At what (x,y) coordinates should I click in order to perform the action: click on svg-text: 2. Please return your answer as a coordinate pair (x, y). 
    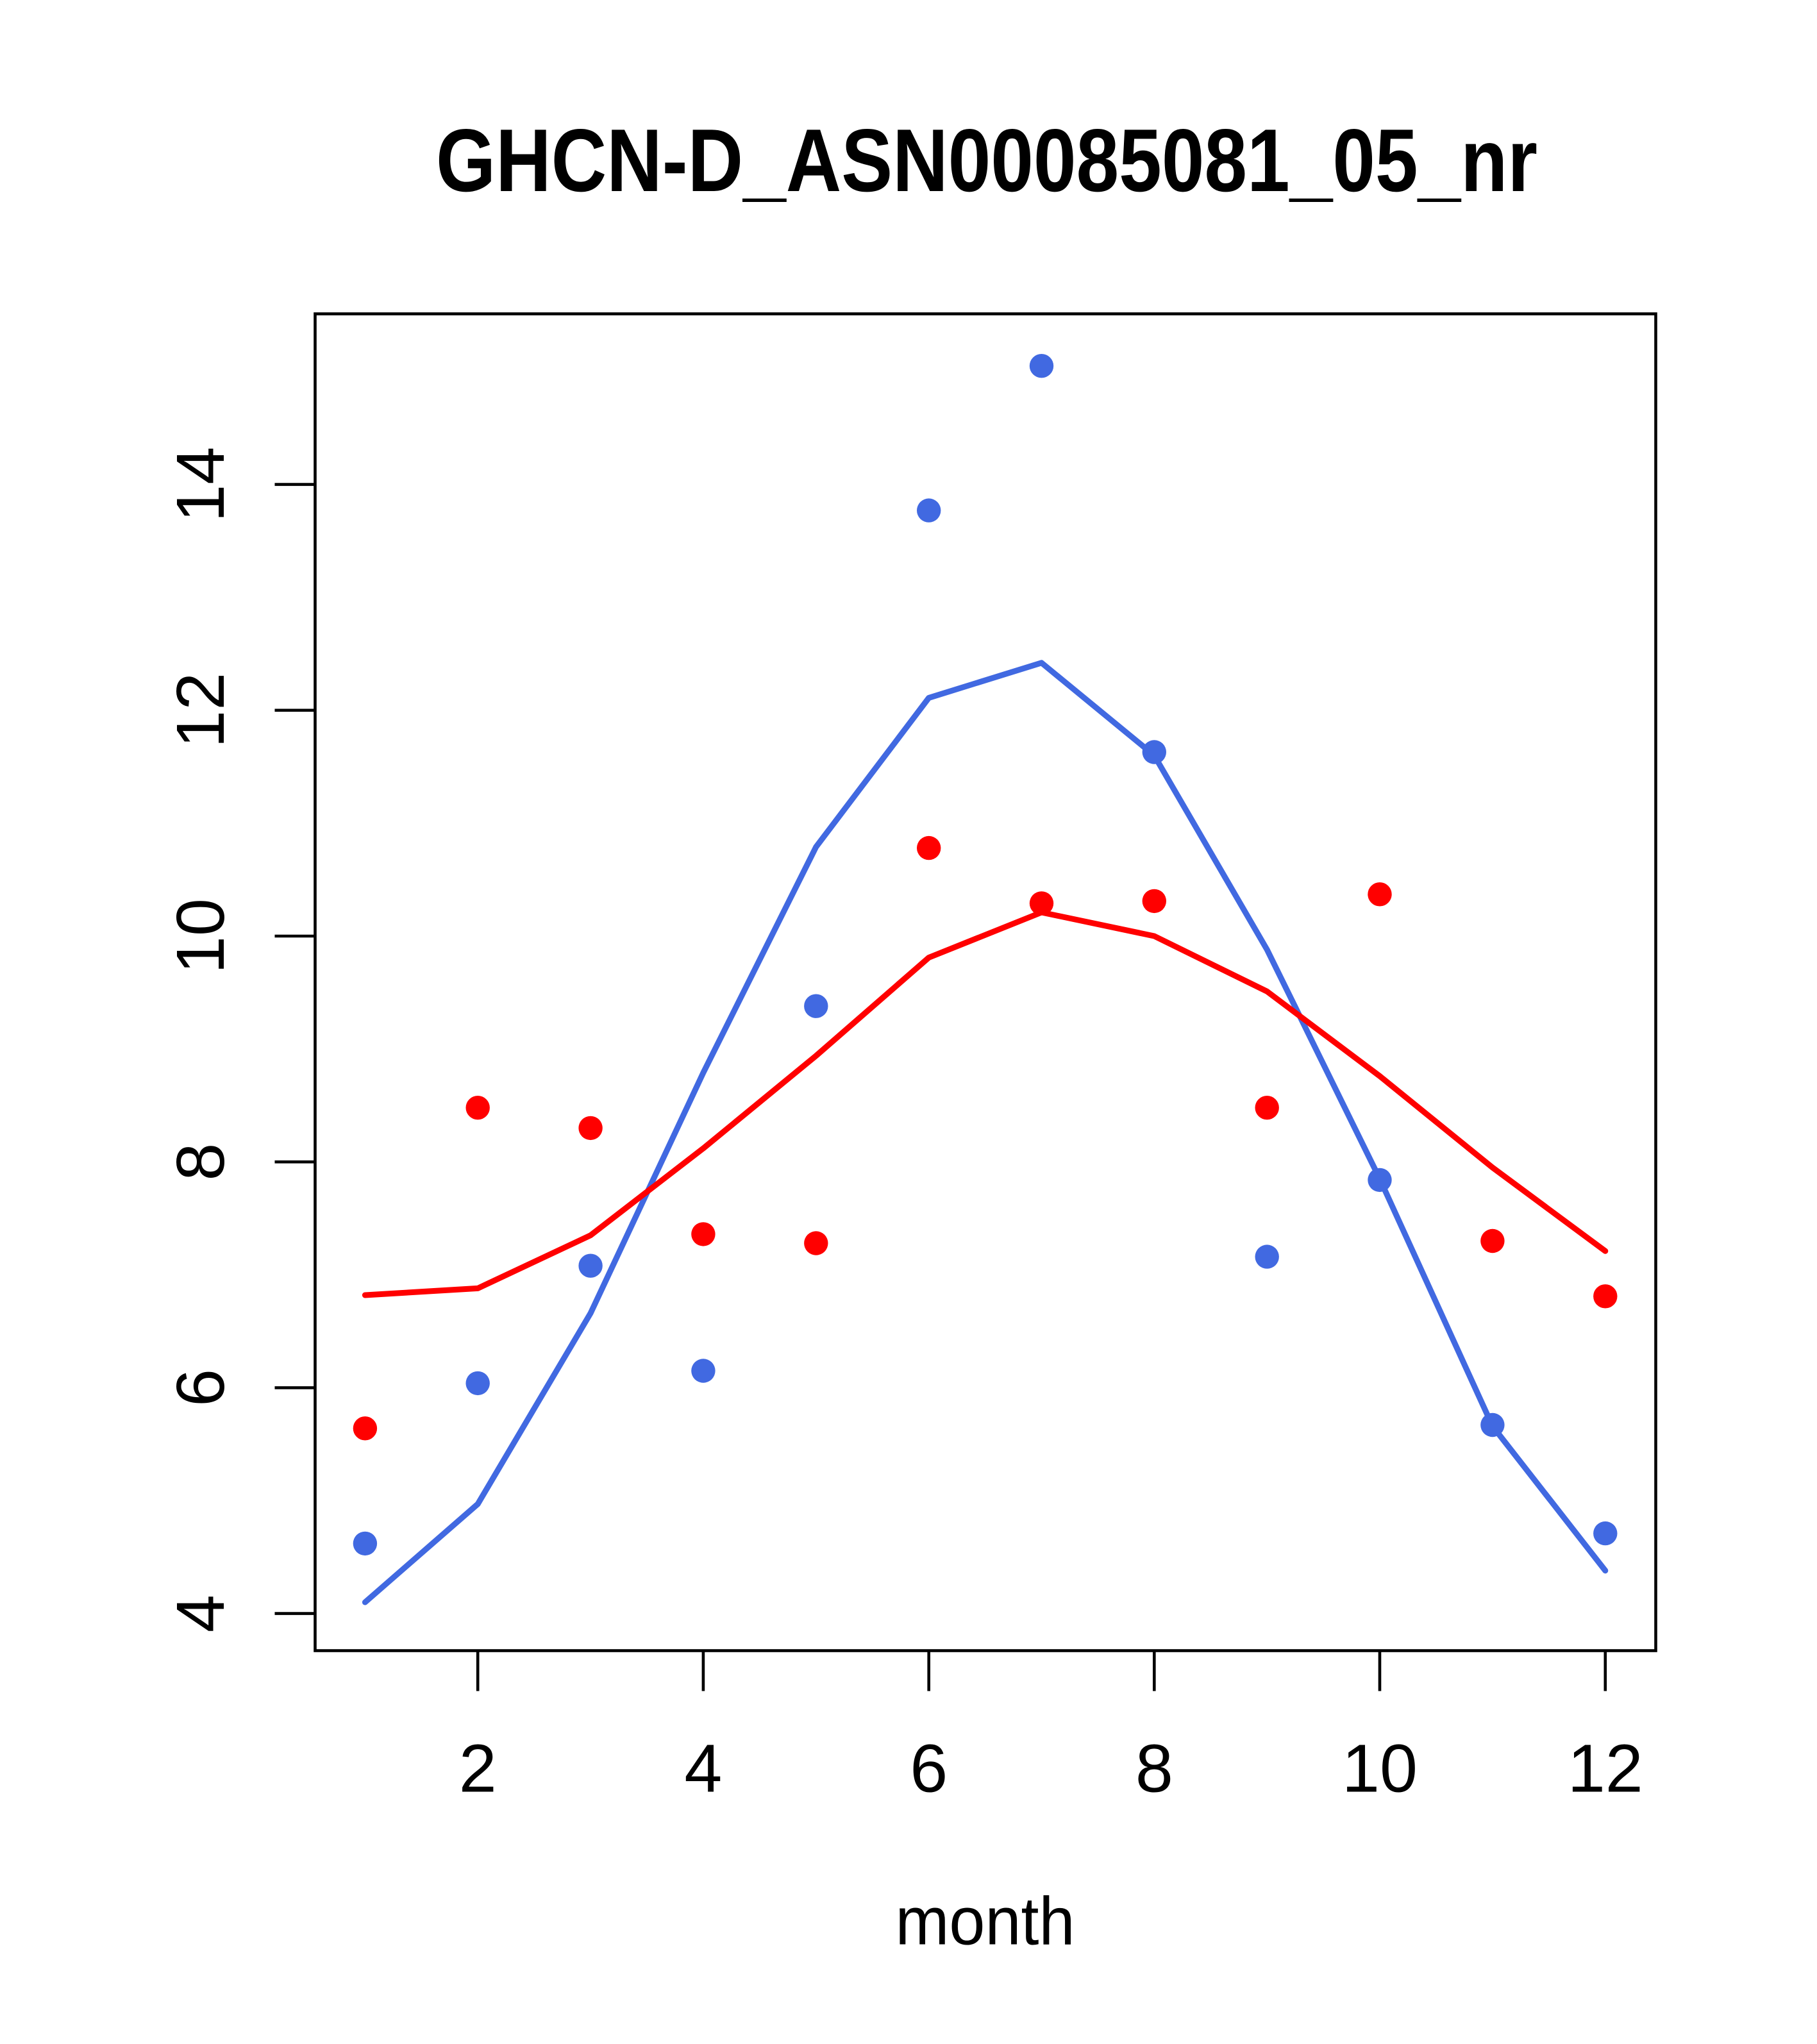
    Looking at the image, I should click on (478, 1769).